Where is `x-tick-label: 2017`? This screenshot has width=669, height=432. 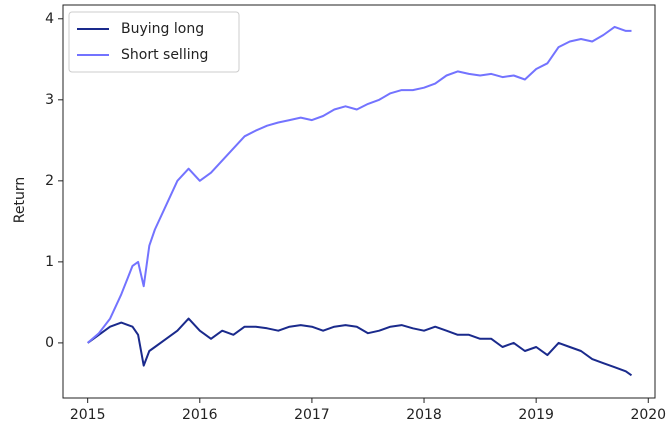 x-tick-label: 2017 is located at coordinates (312, 415).